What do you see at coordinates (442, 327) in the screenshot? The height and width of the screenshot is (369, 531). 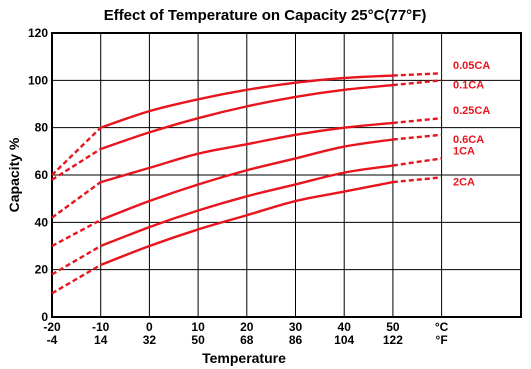 I see `x-tick-label-celsius: °C` at bounding box center [442, 327].